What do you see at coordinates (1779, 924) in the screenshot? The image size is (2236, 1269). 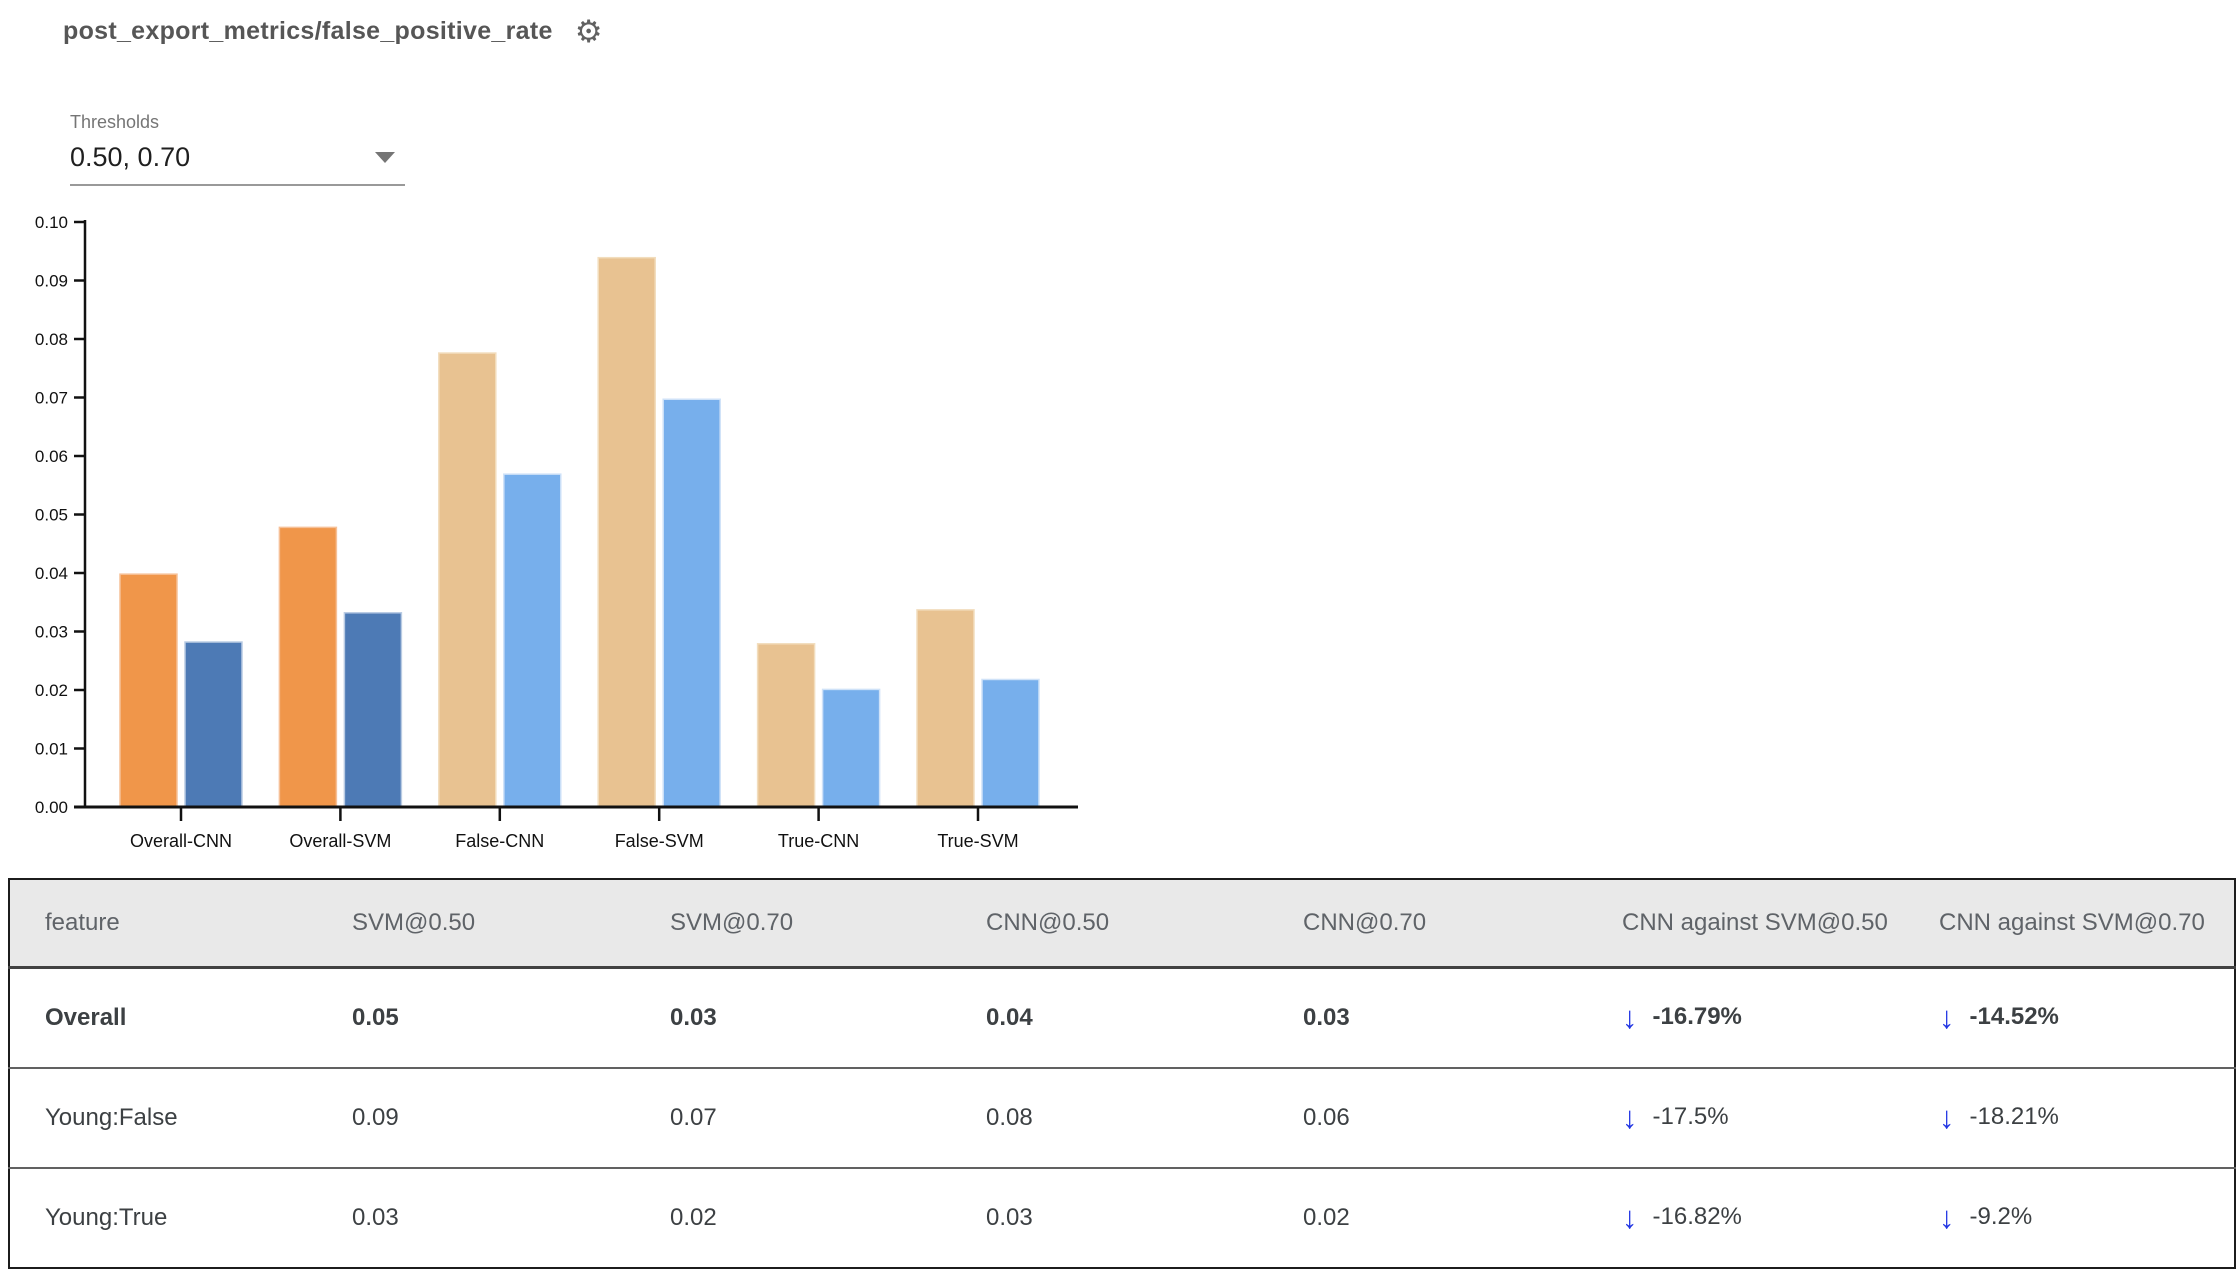 I see `col-header-cnn-vs-svm-050: CNN against SVM@0.50` at bounding box center [1779, 924].